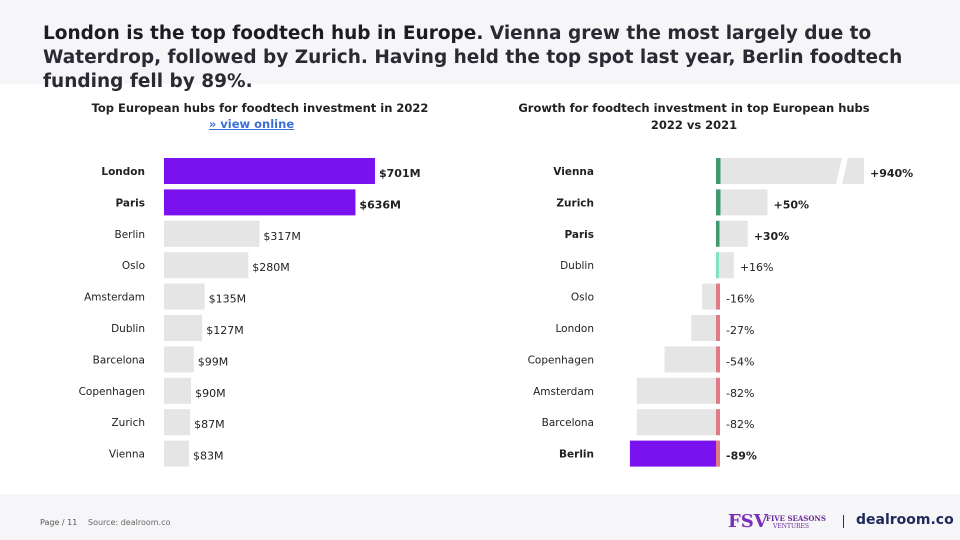  I want to click on right-value-label: -27%, so click(740, 330).